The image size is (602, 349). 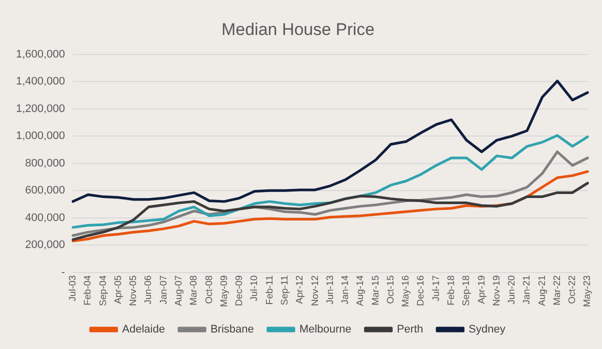 I want to click on x-tick-label: Jul-17, so click(x=436, y=288).